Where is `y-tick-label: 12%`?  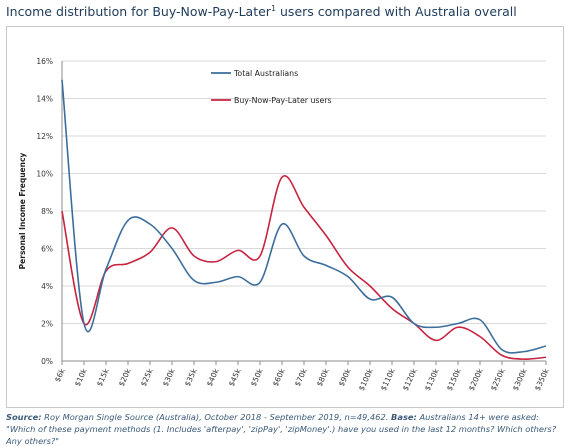
y-tick-label: 12% is located at coordinates (44, 136).